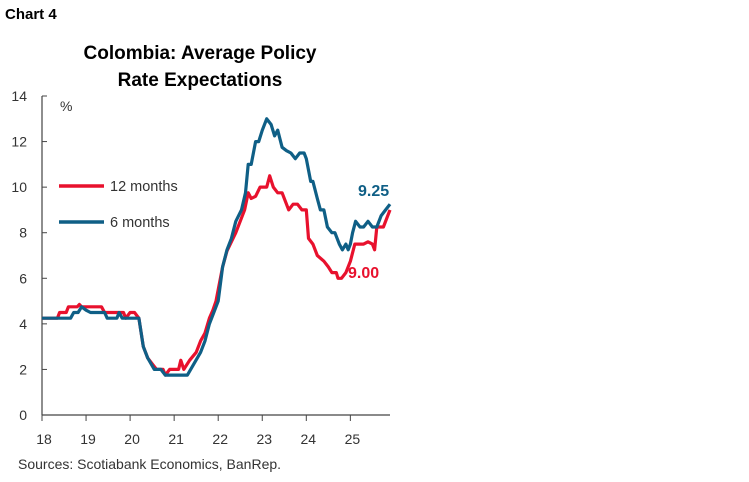  What do you see at coordinates (66, 106) in the screenshot?
I see `y-axis-unit: %` at bounding box center [66, 106].